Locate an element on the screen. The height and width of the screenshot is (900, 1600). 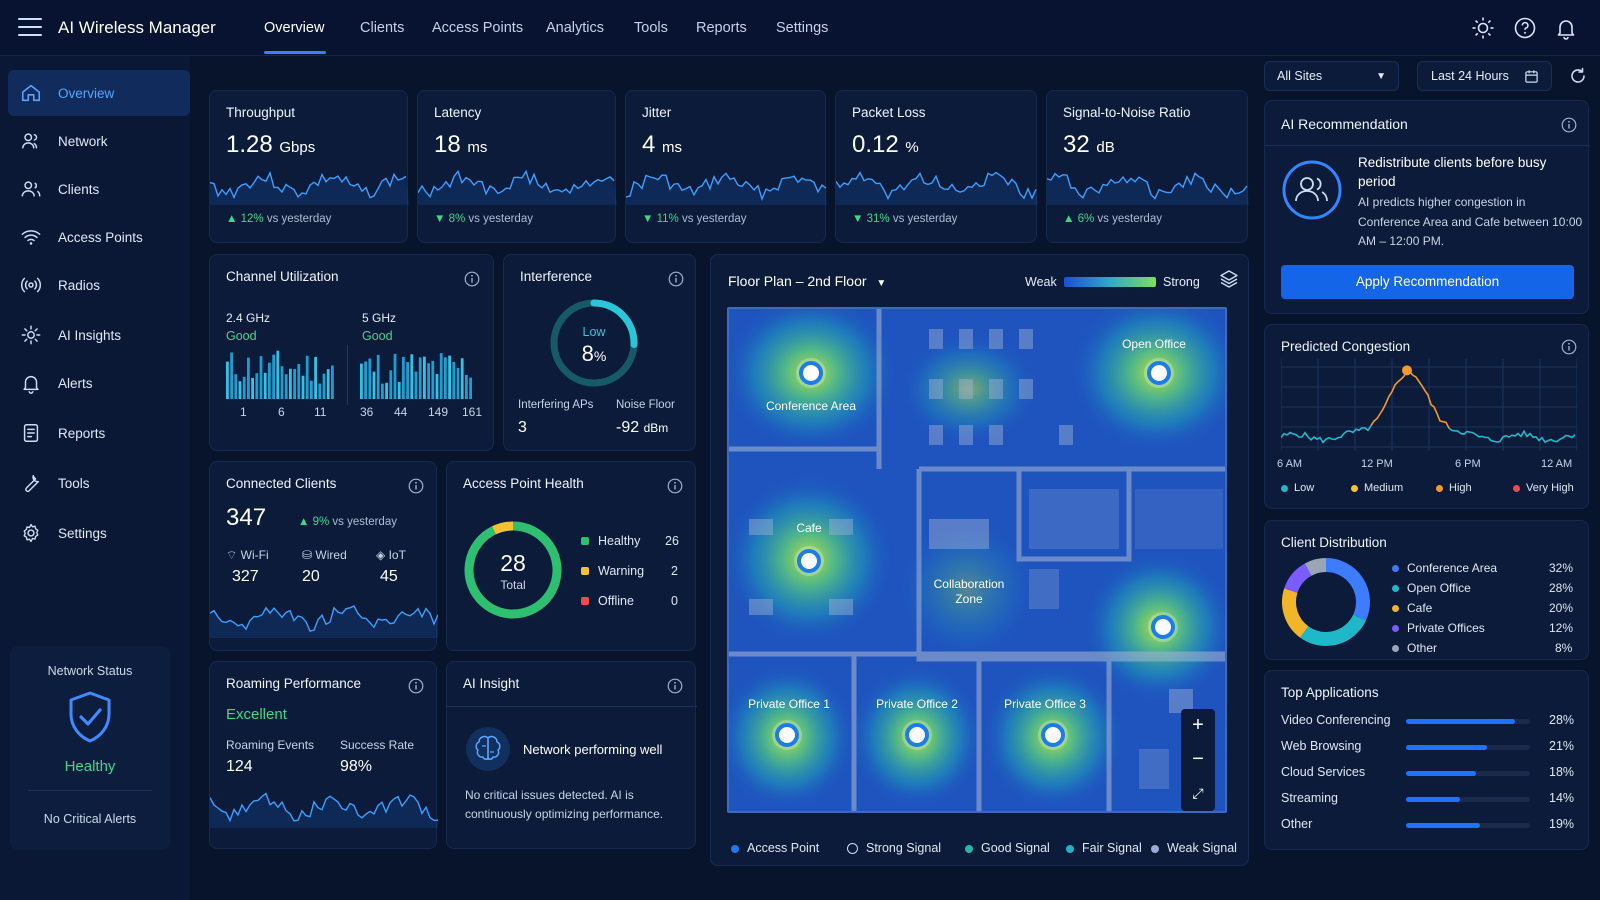
recommendation-headline: Redistribute clients before busy period is located at coordinates (1452, 172).